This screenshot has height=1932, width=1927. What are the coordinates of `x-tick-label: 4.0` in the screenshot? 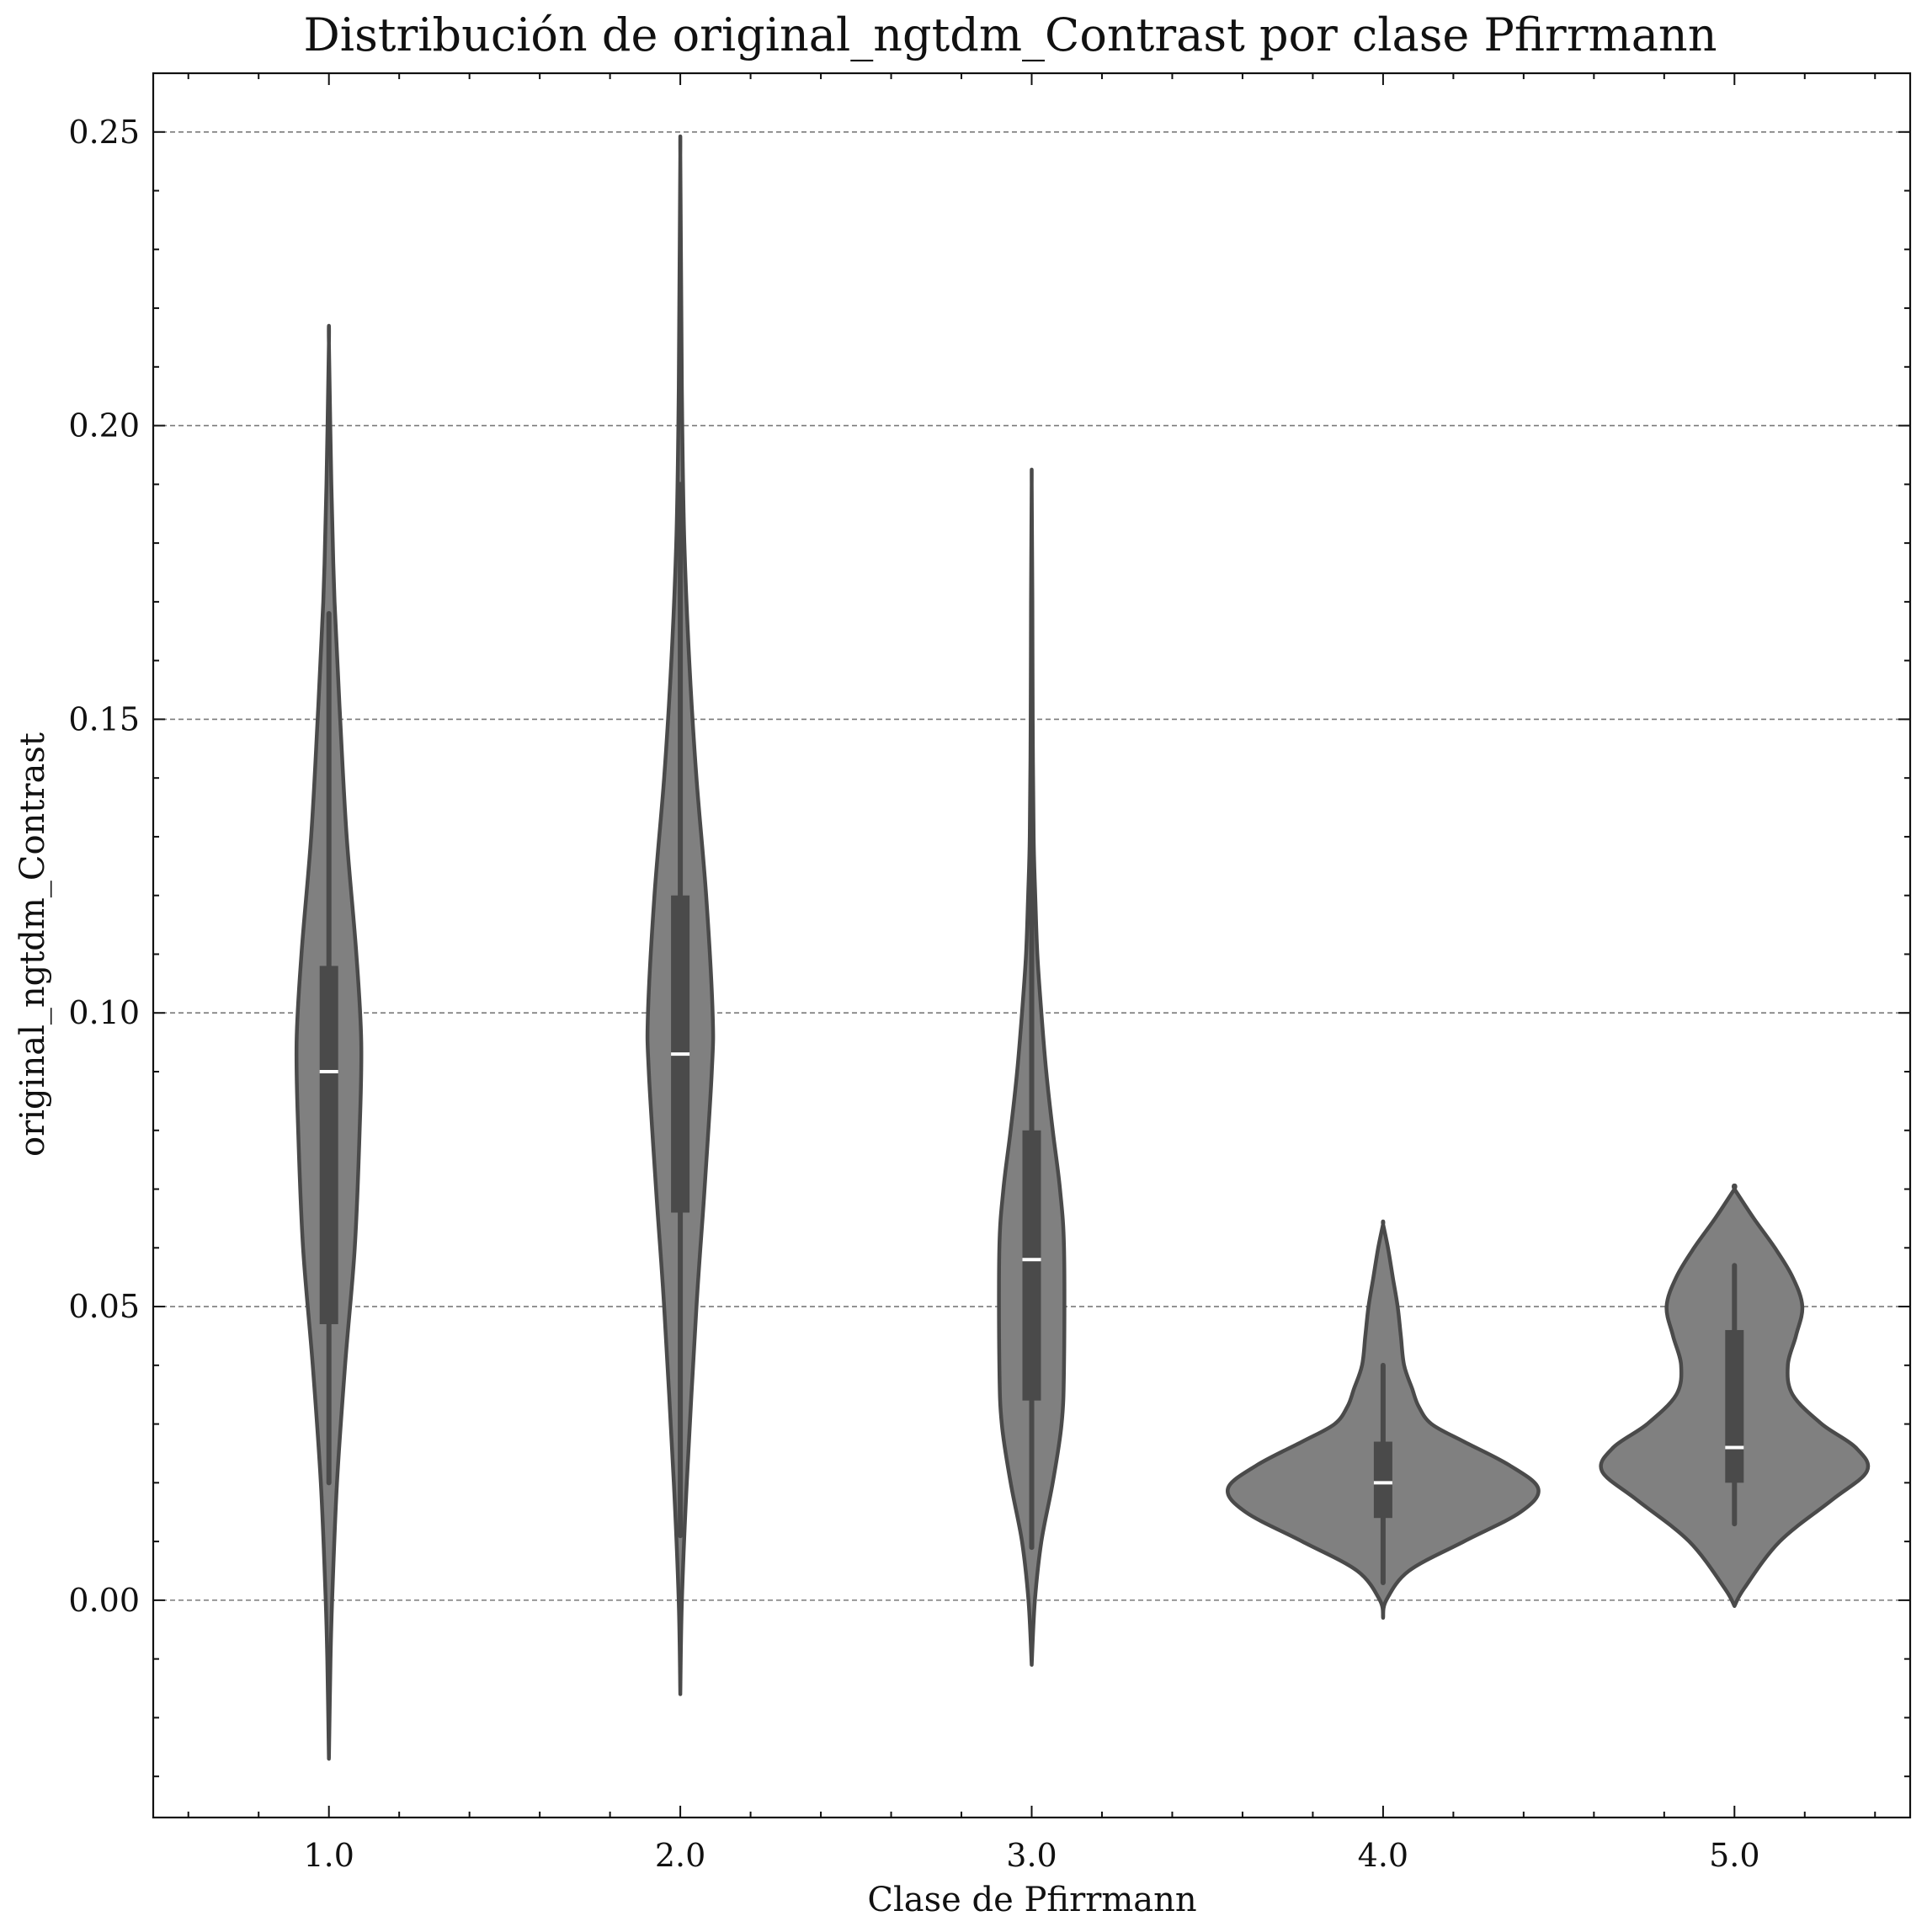 It's located at (1383, 1856).